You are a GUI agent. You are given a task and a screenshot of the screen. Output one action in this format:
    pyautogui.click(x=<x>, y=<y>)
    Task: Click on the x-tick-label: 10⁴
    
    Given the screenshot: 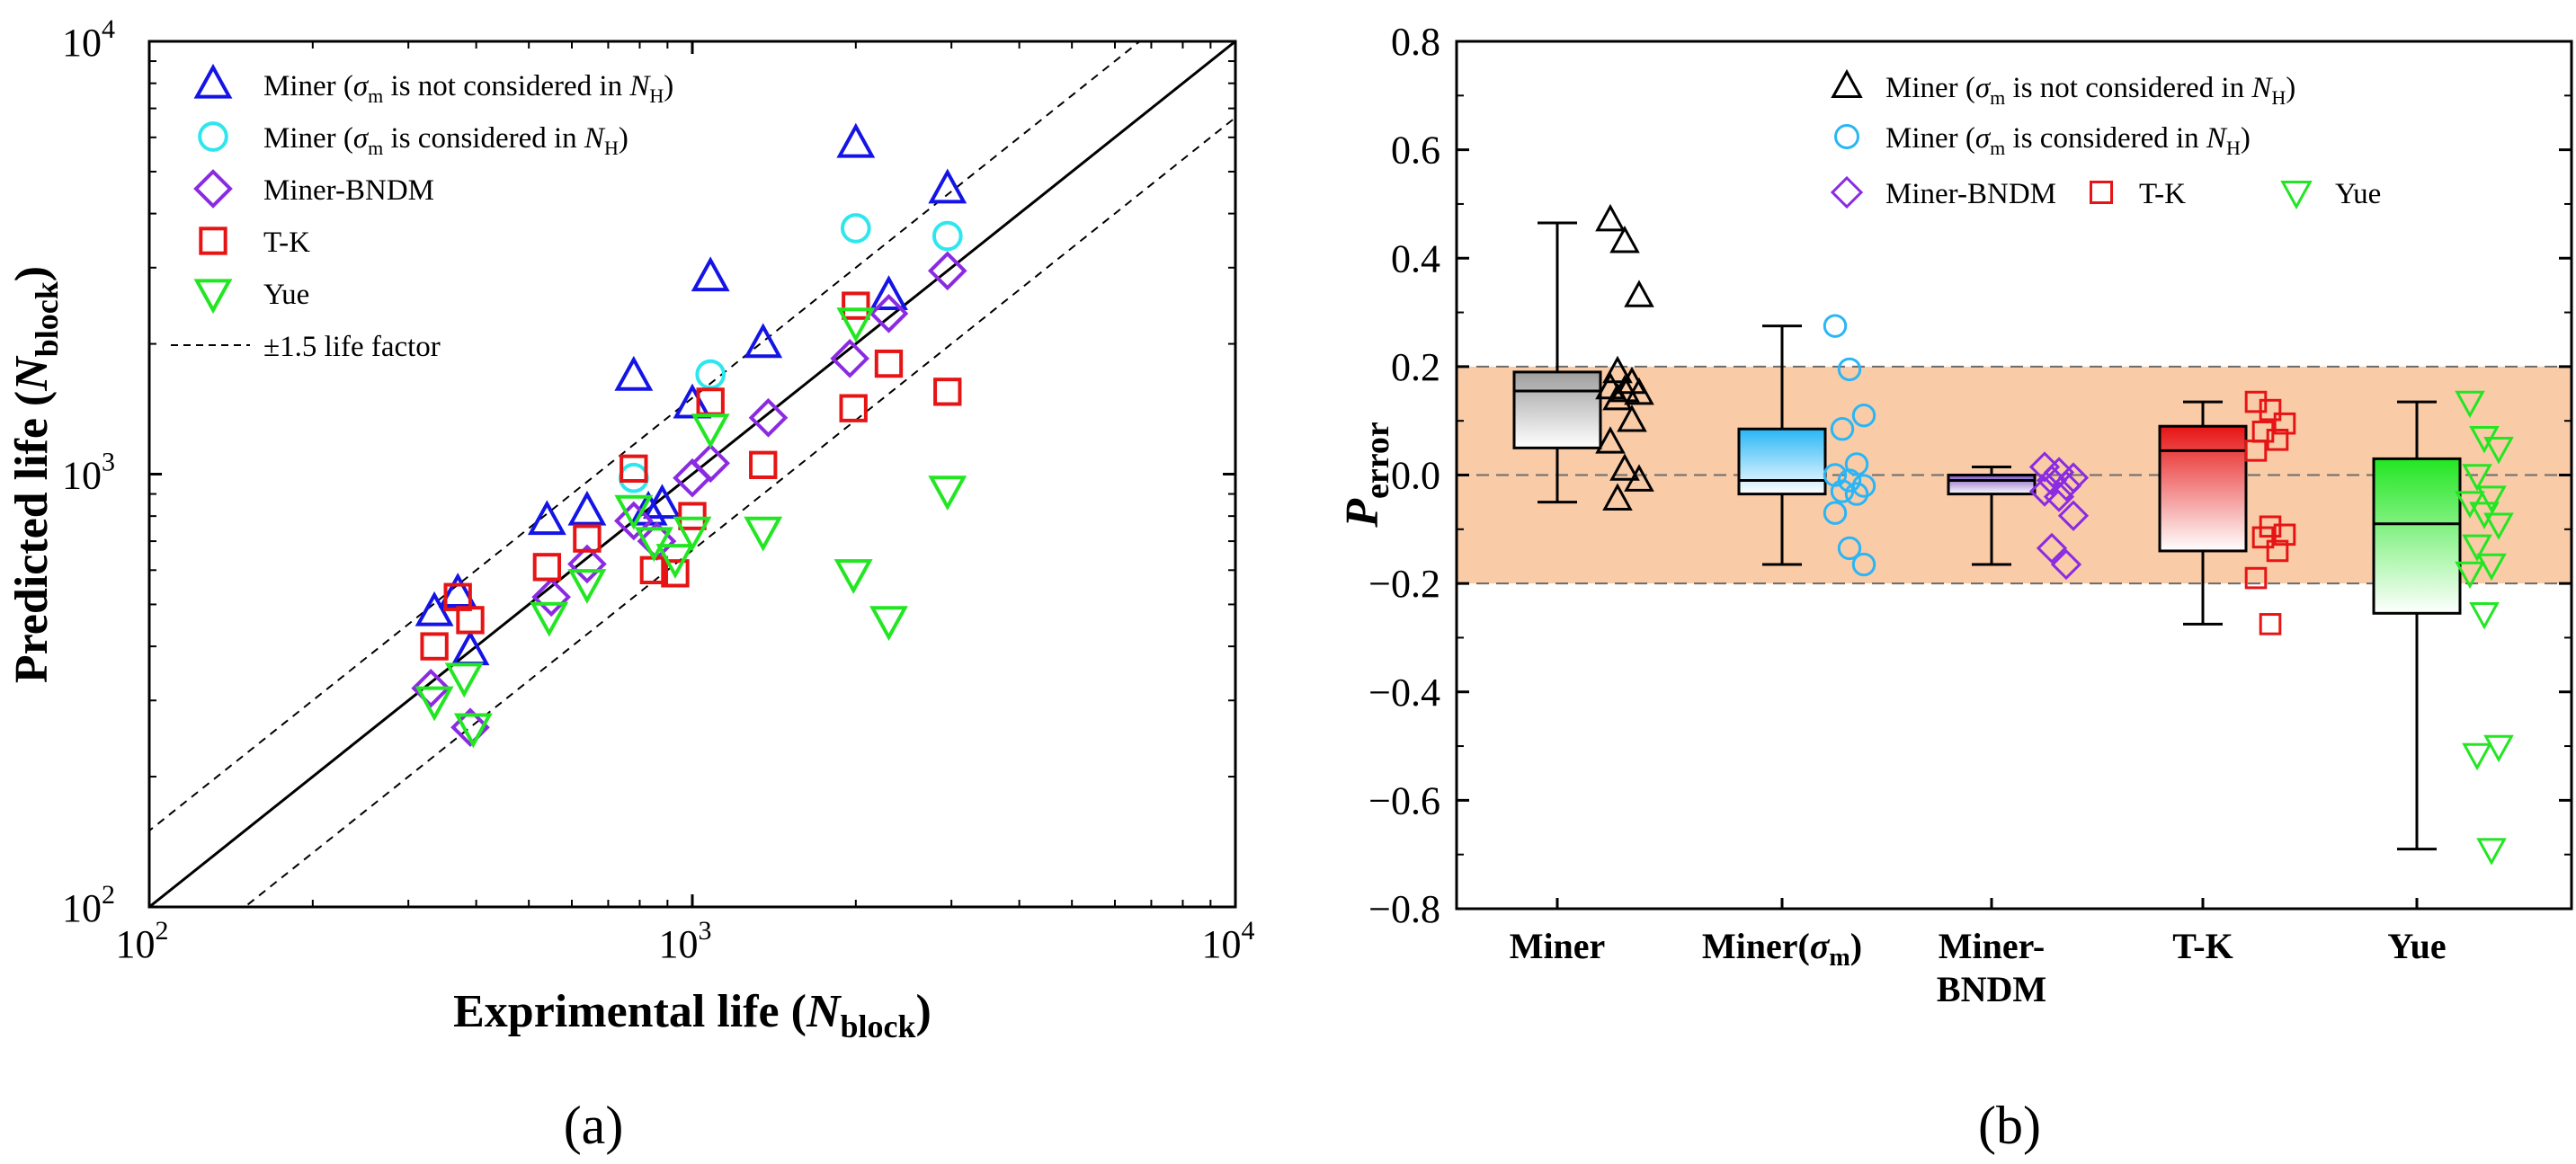 What is the action you would take?
    pyautogui.click(x=1229, y=941)
    